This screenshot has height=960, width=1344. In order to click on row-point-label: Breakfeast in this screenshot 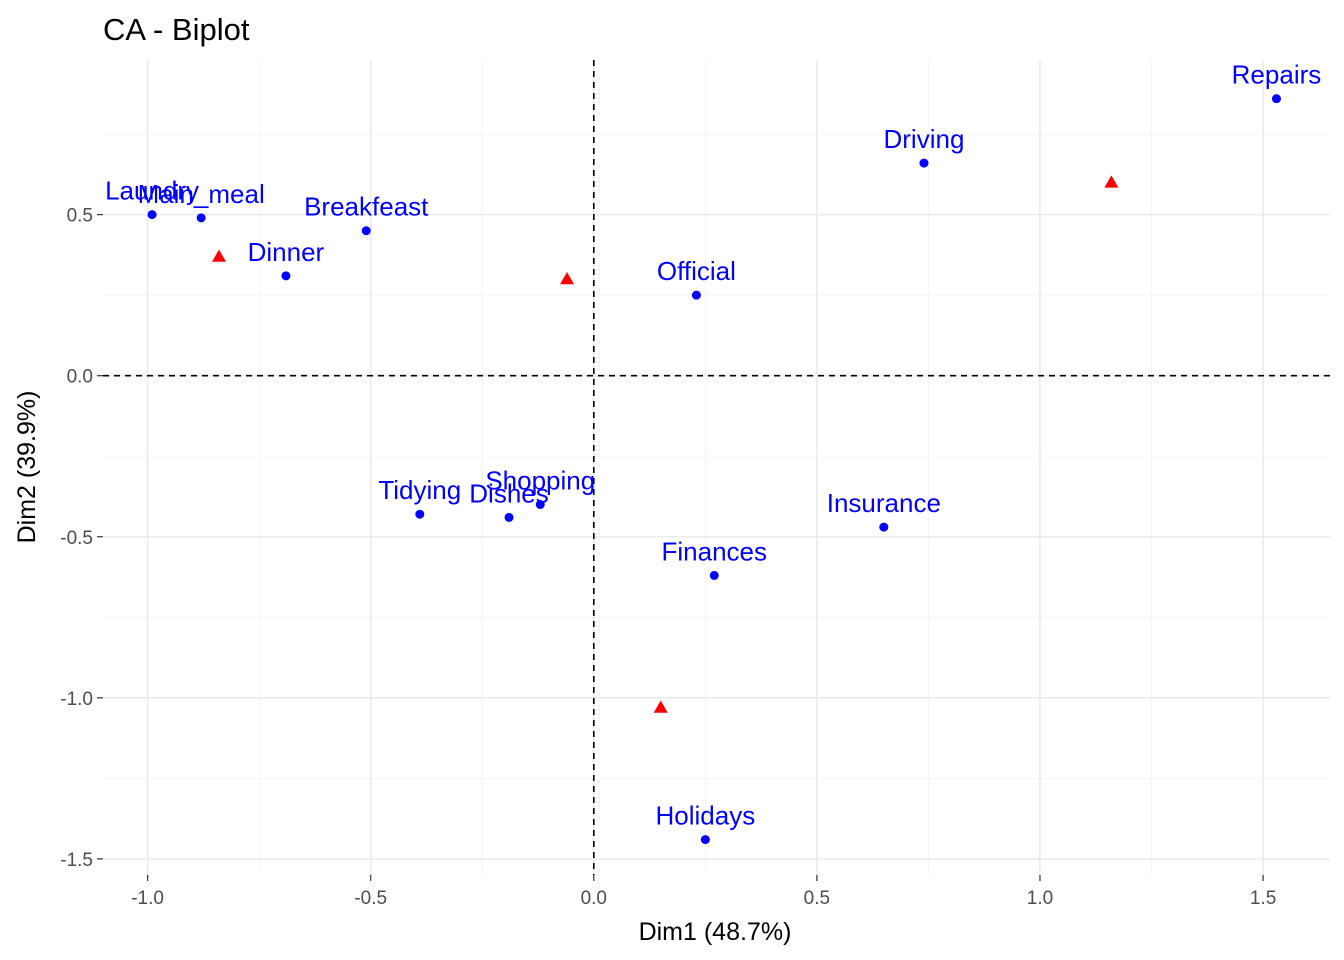, I will do `click(366, 207)`.